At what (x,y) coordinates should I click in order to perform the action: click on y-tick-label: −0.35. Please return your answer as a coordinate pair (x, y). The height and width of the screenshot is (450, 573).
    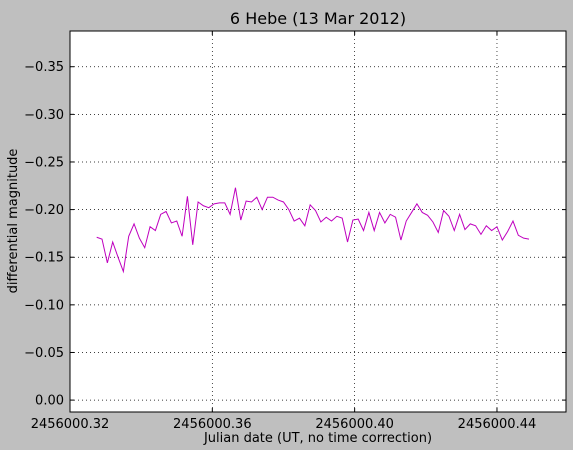
    Looking at the image, I should click on (44, 67).